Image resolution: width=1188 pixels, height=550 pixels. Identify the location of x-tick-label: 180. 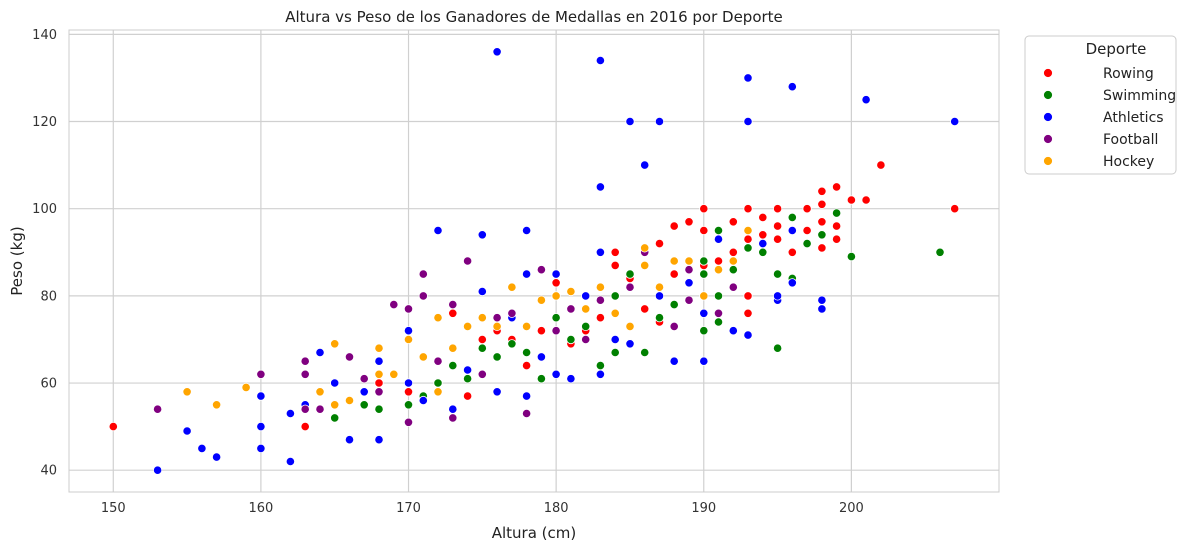
(556, 508).